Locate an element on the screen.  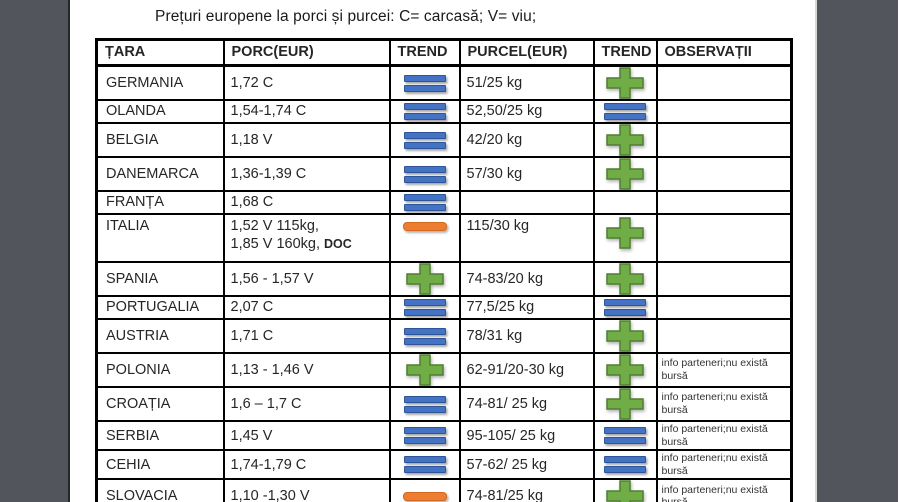
porc-price-cell: 1,45 V is located at coordinates (306, 435).